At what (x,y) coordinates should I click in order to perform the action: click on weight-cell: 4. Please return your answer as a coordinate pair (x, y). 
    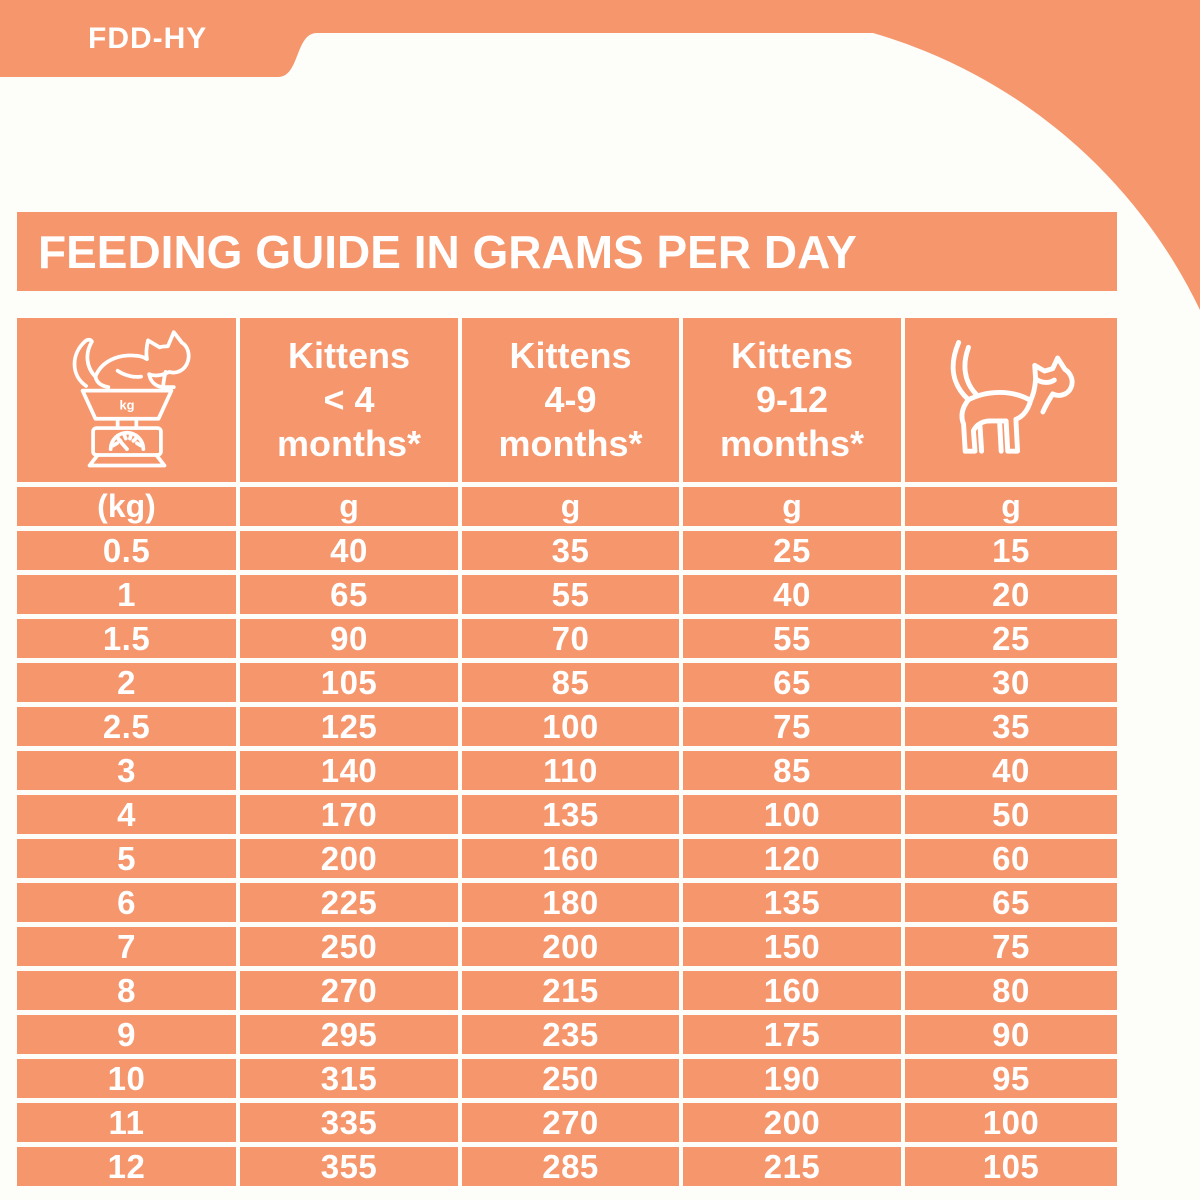
    Looking at the image, I should click on (126, 814).